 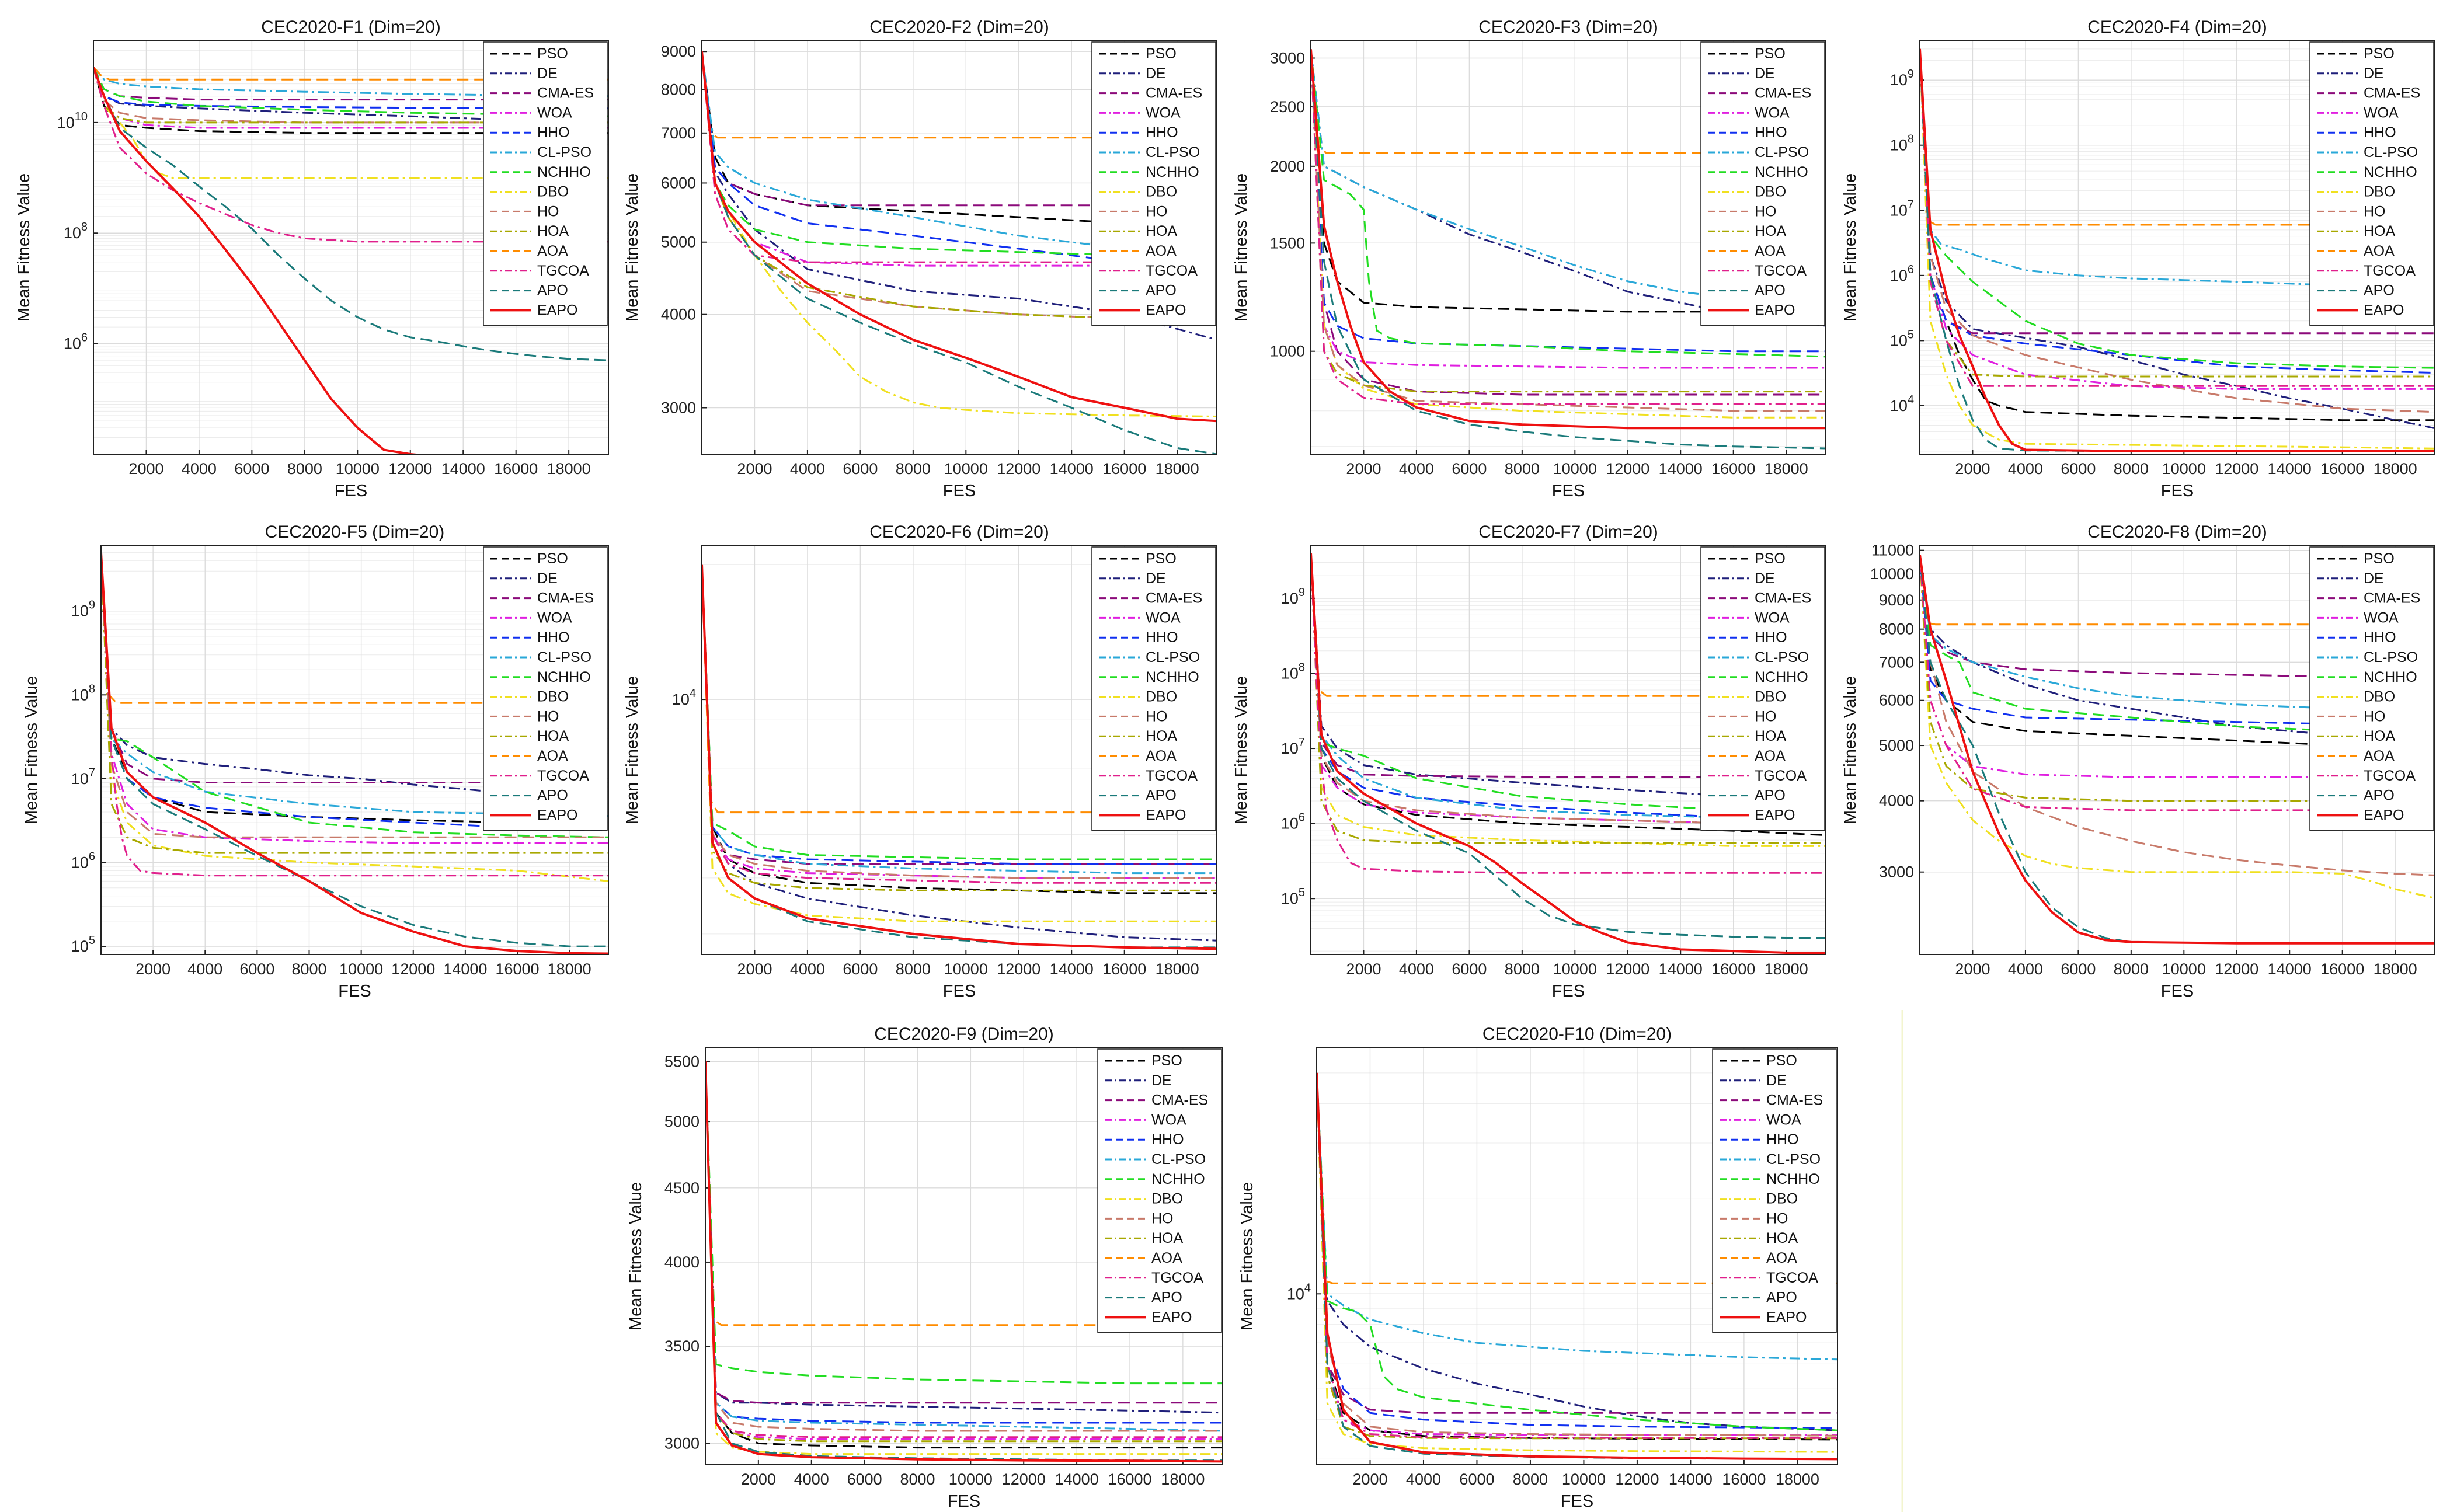 I want to click on legend-label: CMA-ES, so click(x=1179, y=1101).